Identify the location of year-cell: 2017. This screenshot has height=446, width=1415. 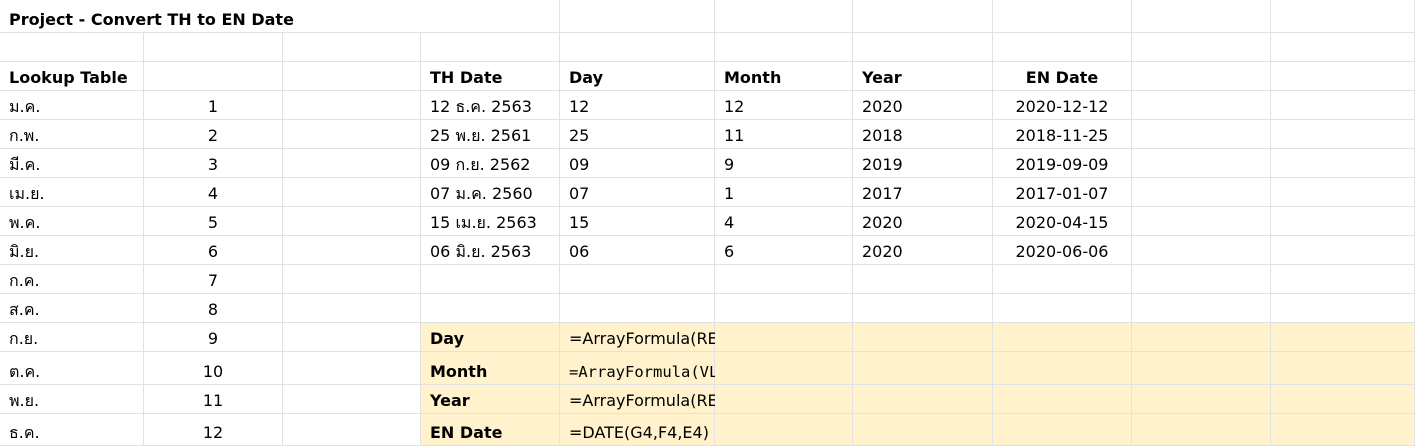
(923, 192).